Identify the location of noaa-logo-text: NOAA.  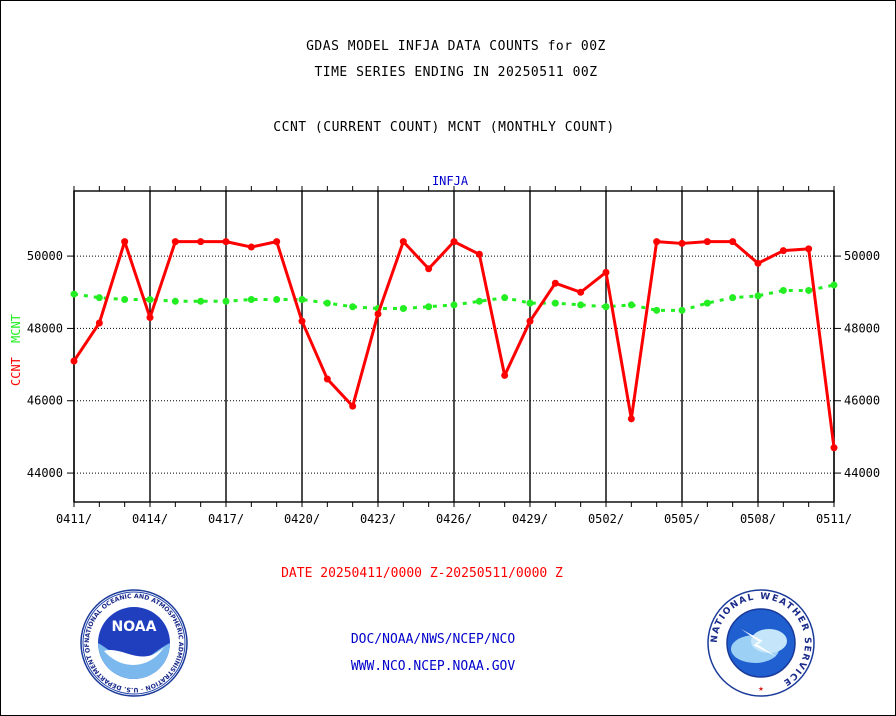
(134, 627).